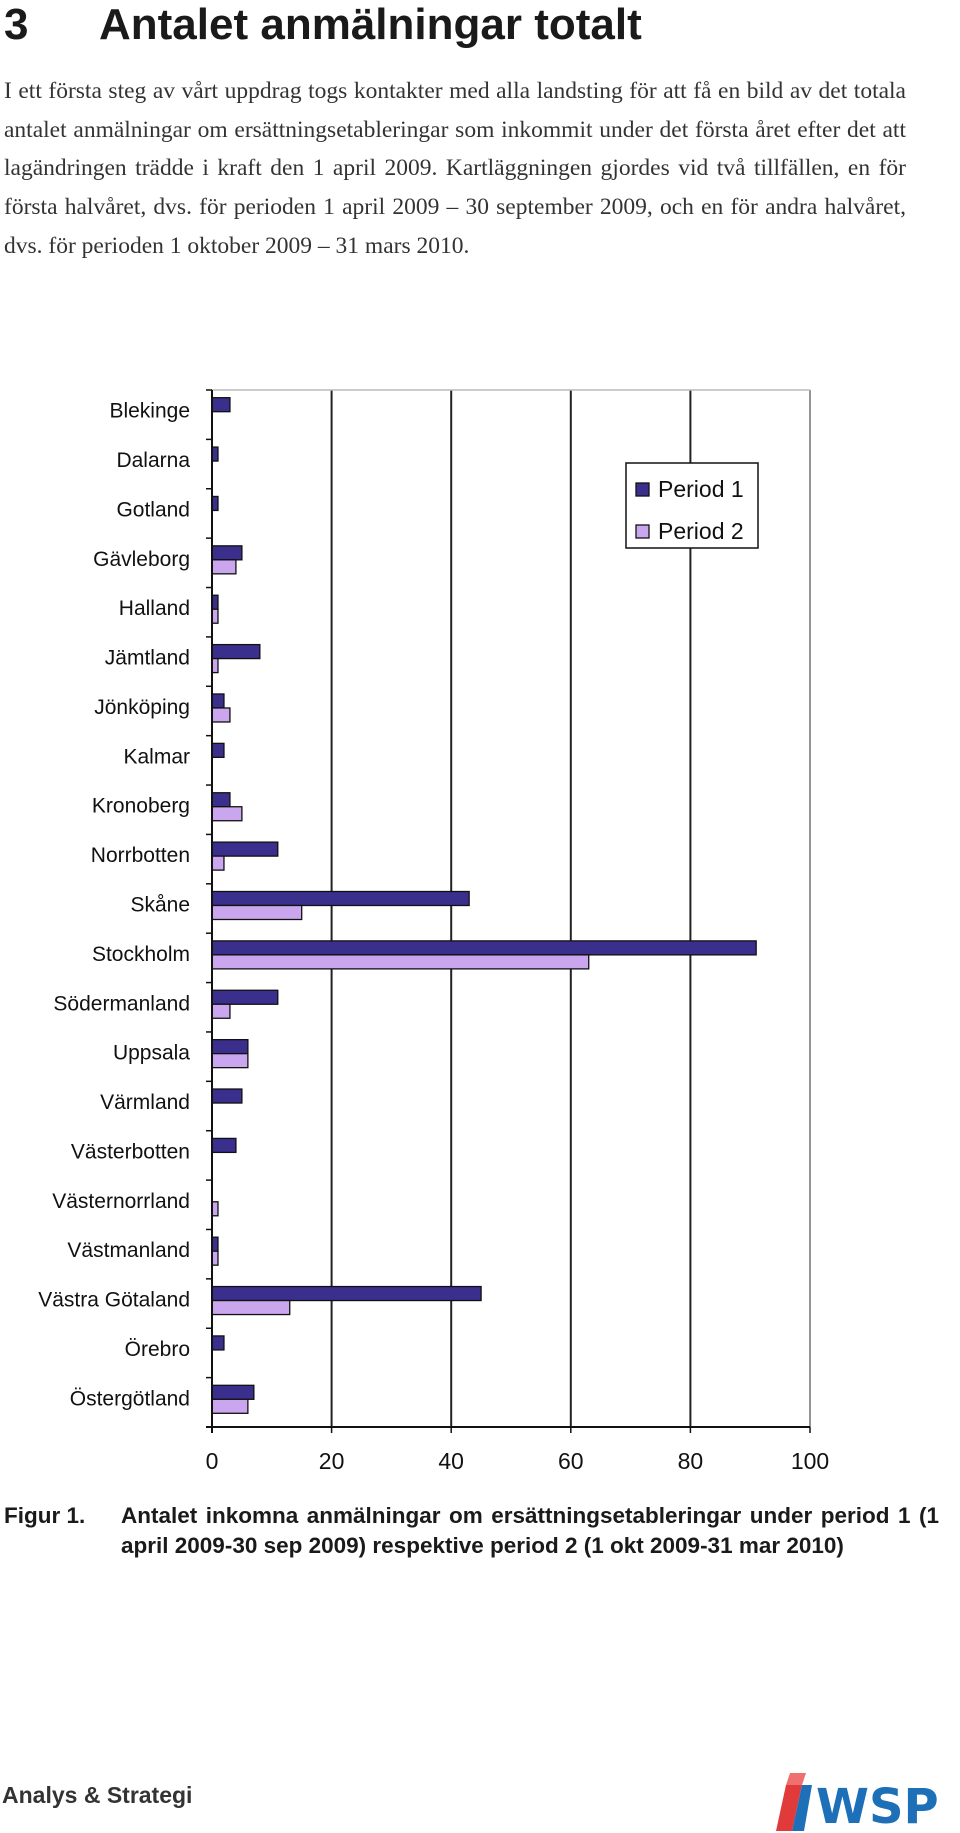 This screenshot has width=960, height=1833. Describe the element at coordinates (451, 1461) in the screenshot. I see `x-tick-label: 40` at that location.